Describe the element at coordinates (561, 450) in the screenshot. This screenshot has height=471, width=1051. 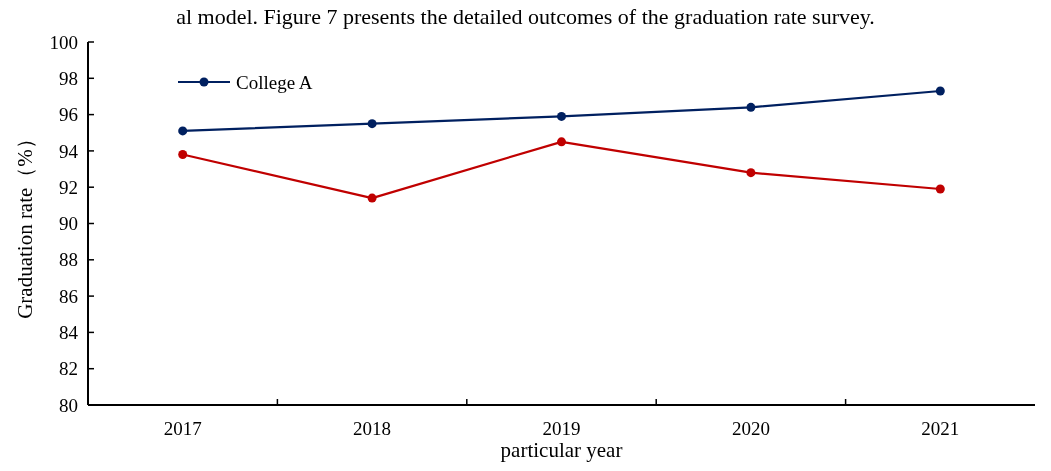
I see `x-axis-title: particular year` at that location.